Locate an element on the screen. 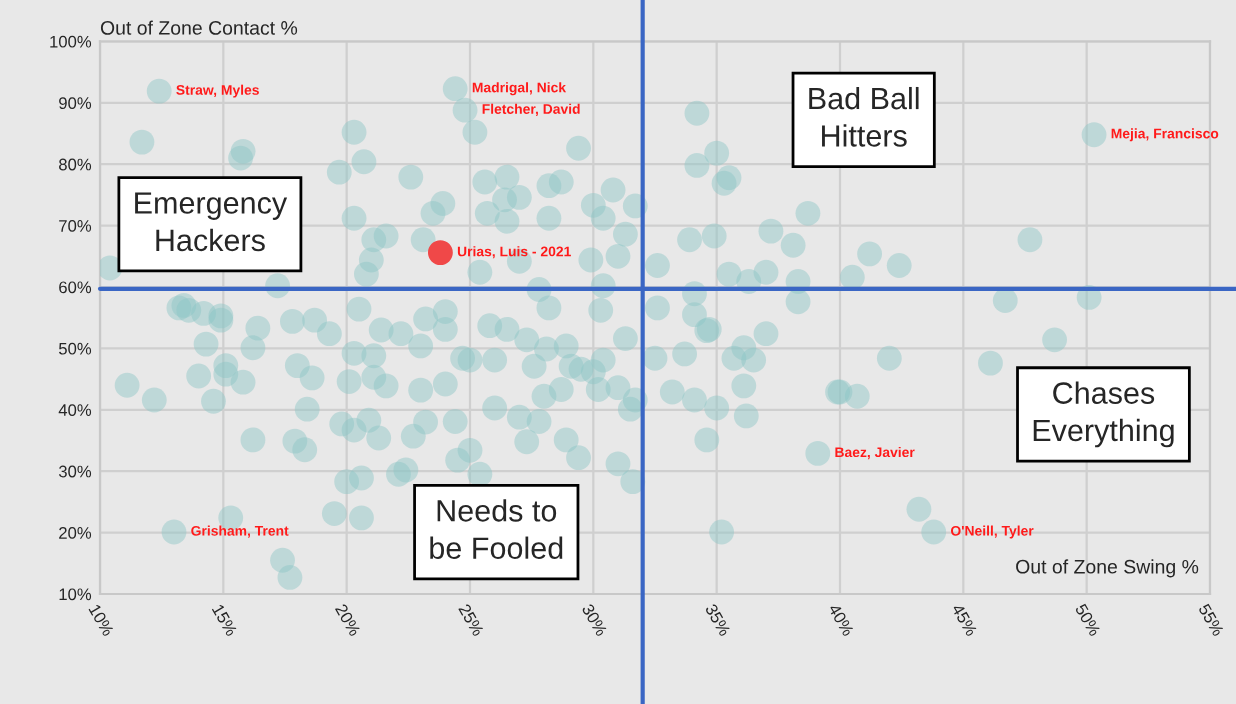  y-tick-label: 30% is located at coordinates (75, 471).